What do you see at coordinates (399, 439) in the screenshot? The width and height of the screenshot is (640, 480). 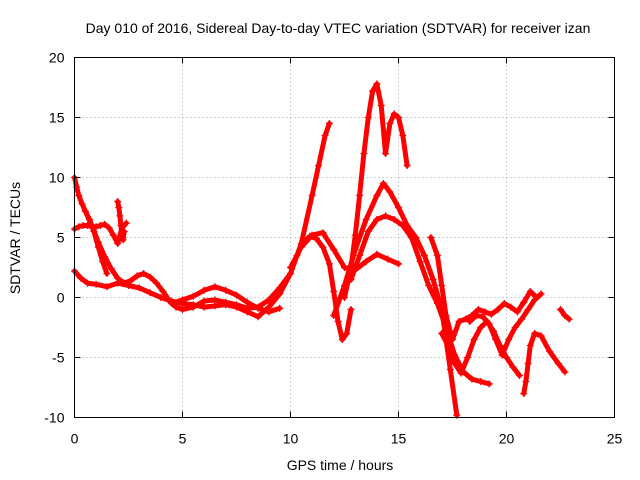 I see `x-tick-label: 15` at bounding box center [399, 439].